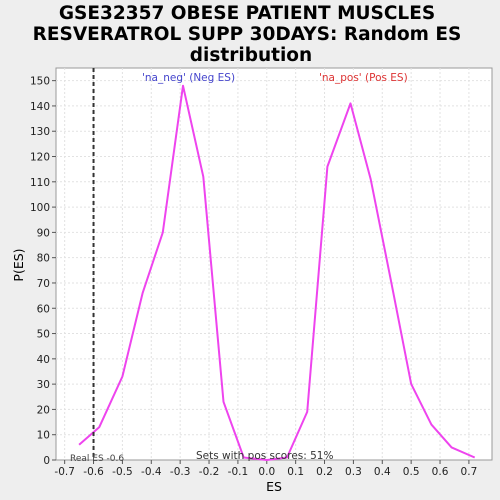  Describe the element at coordinates (43, 284) in the screenshot. I see `y-tick-label: 70` at that location.